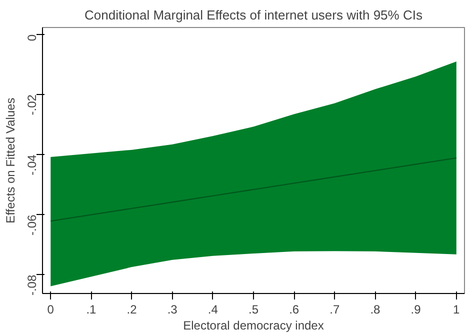 The width and height of the screenshot is (474, 335). What do you see at coordinates (172, 309) in the screenshot?
I see `x-tick-label: .3` at bounding box center [172, 309].